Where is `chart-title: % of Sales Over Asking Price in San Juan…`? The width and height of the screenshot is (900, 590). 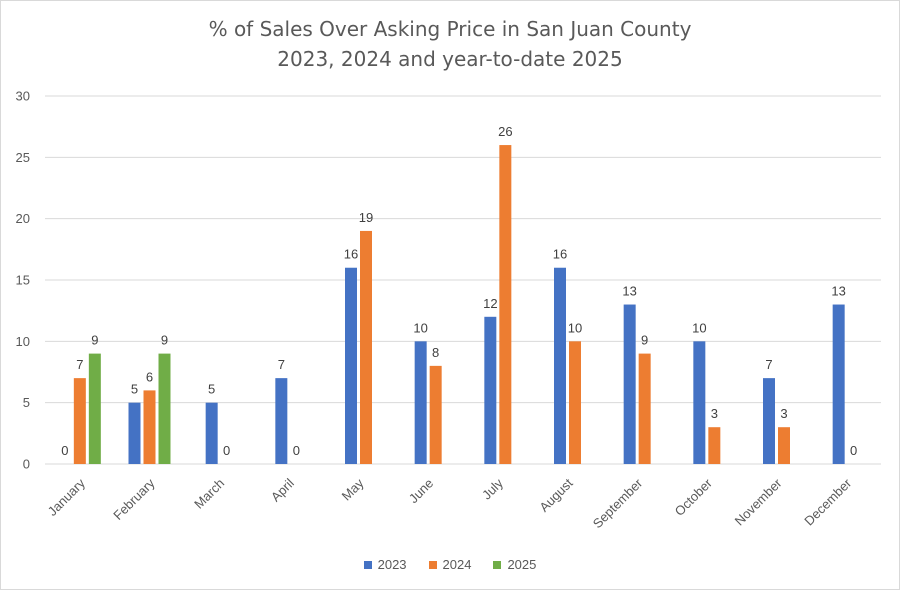 chart-title: % of Sales Over Asking Price in San Juan… is located at coordinates (450, 29).